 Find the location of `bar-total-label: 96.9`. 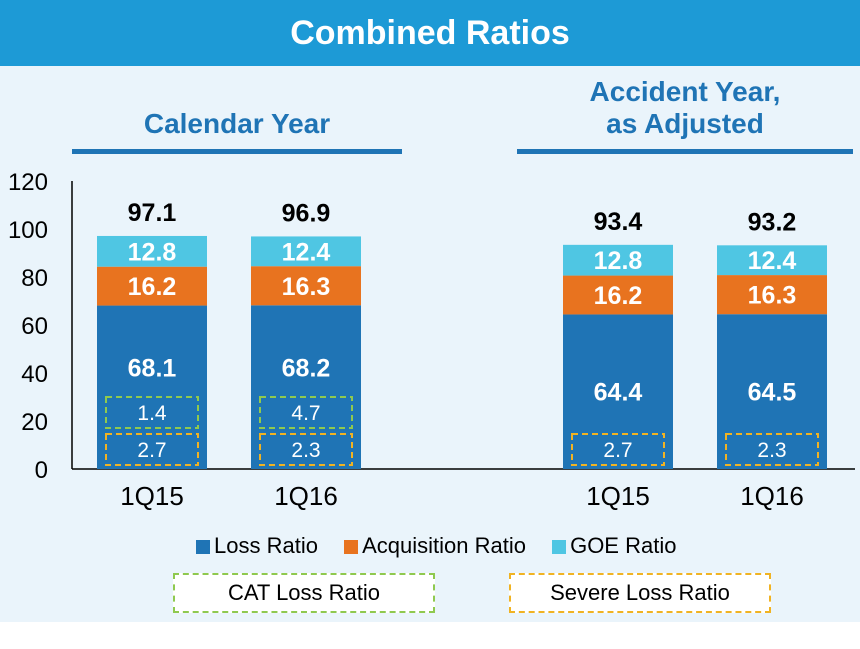

bar-total-label: 96.9 is located at coordinates (306, 213).